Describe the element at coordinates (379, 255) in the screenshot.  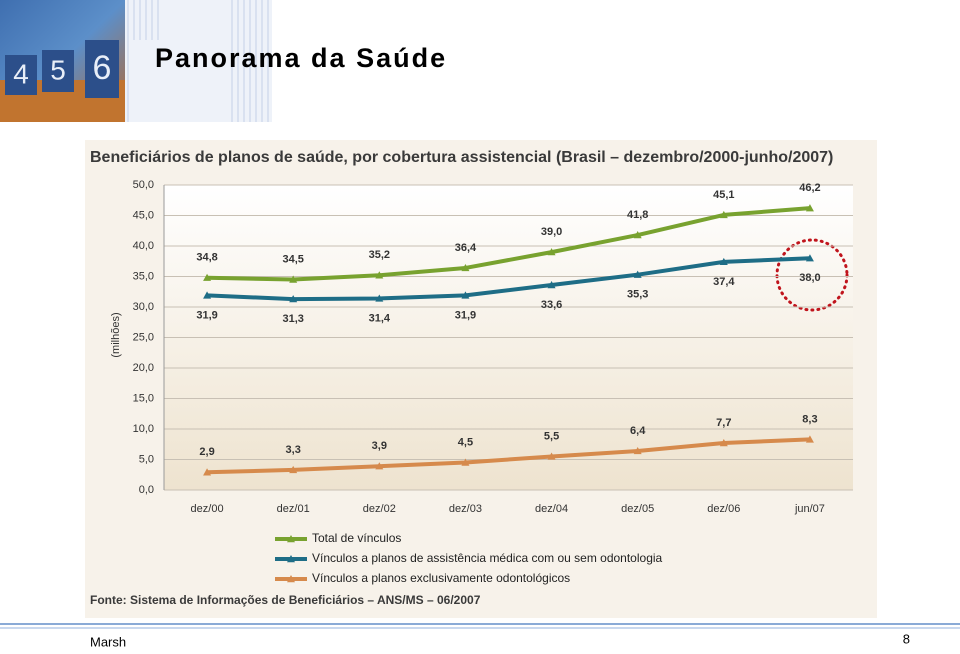
I see `value-label: 35,2` at that location.